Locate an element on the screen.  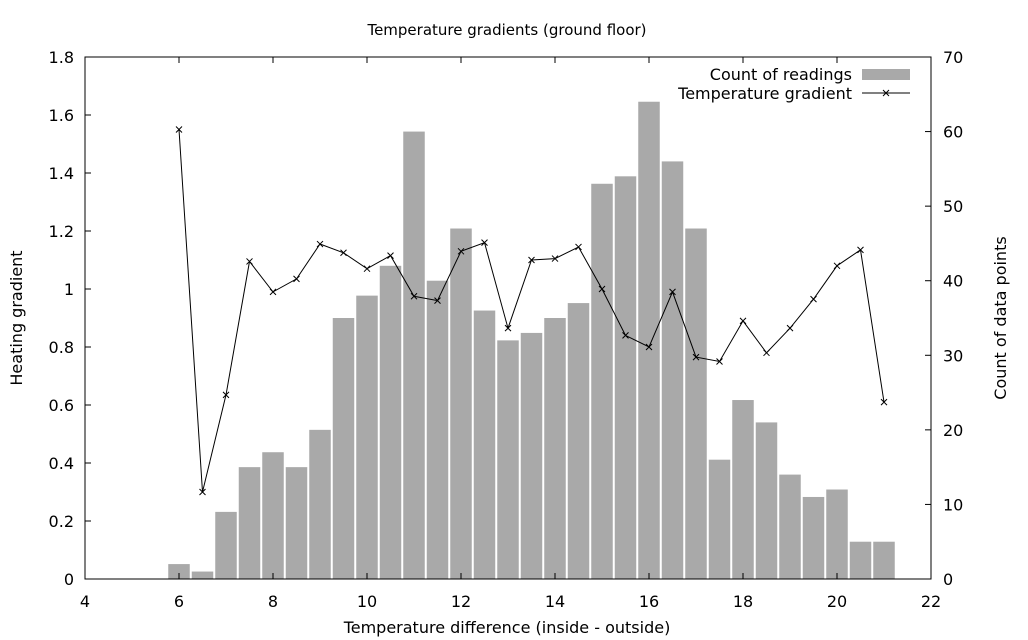
legend-swatch-readings is located at coordinates (886, 74).